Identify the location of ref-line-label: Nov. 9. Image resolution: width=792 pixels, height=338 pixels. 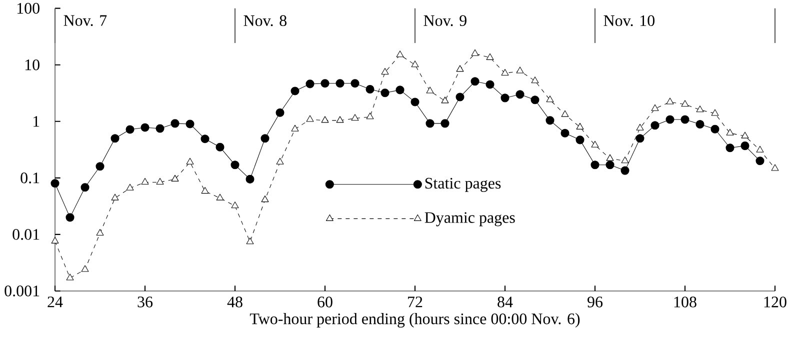
(445, 20).